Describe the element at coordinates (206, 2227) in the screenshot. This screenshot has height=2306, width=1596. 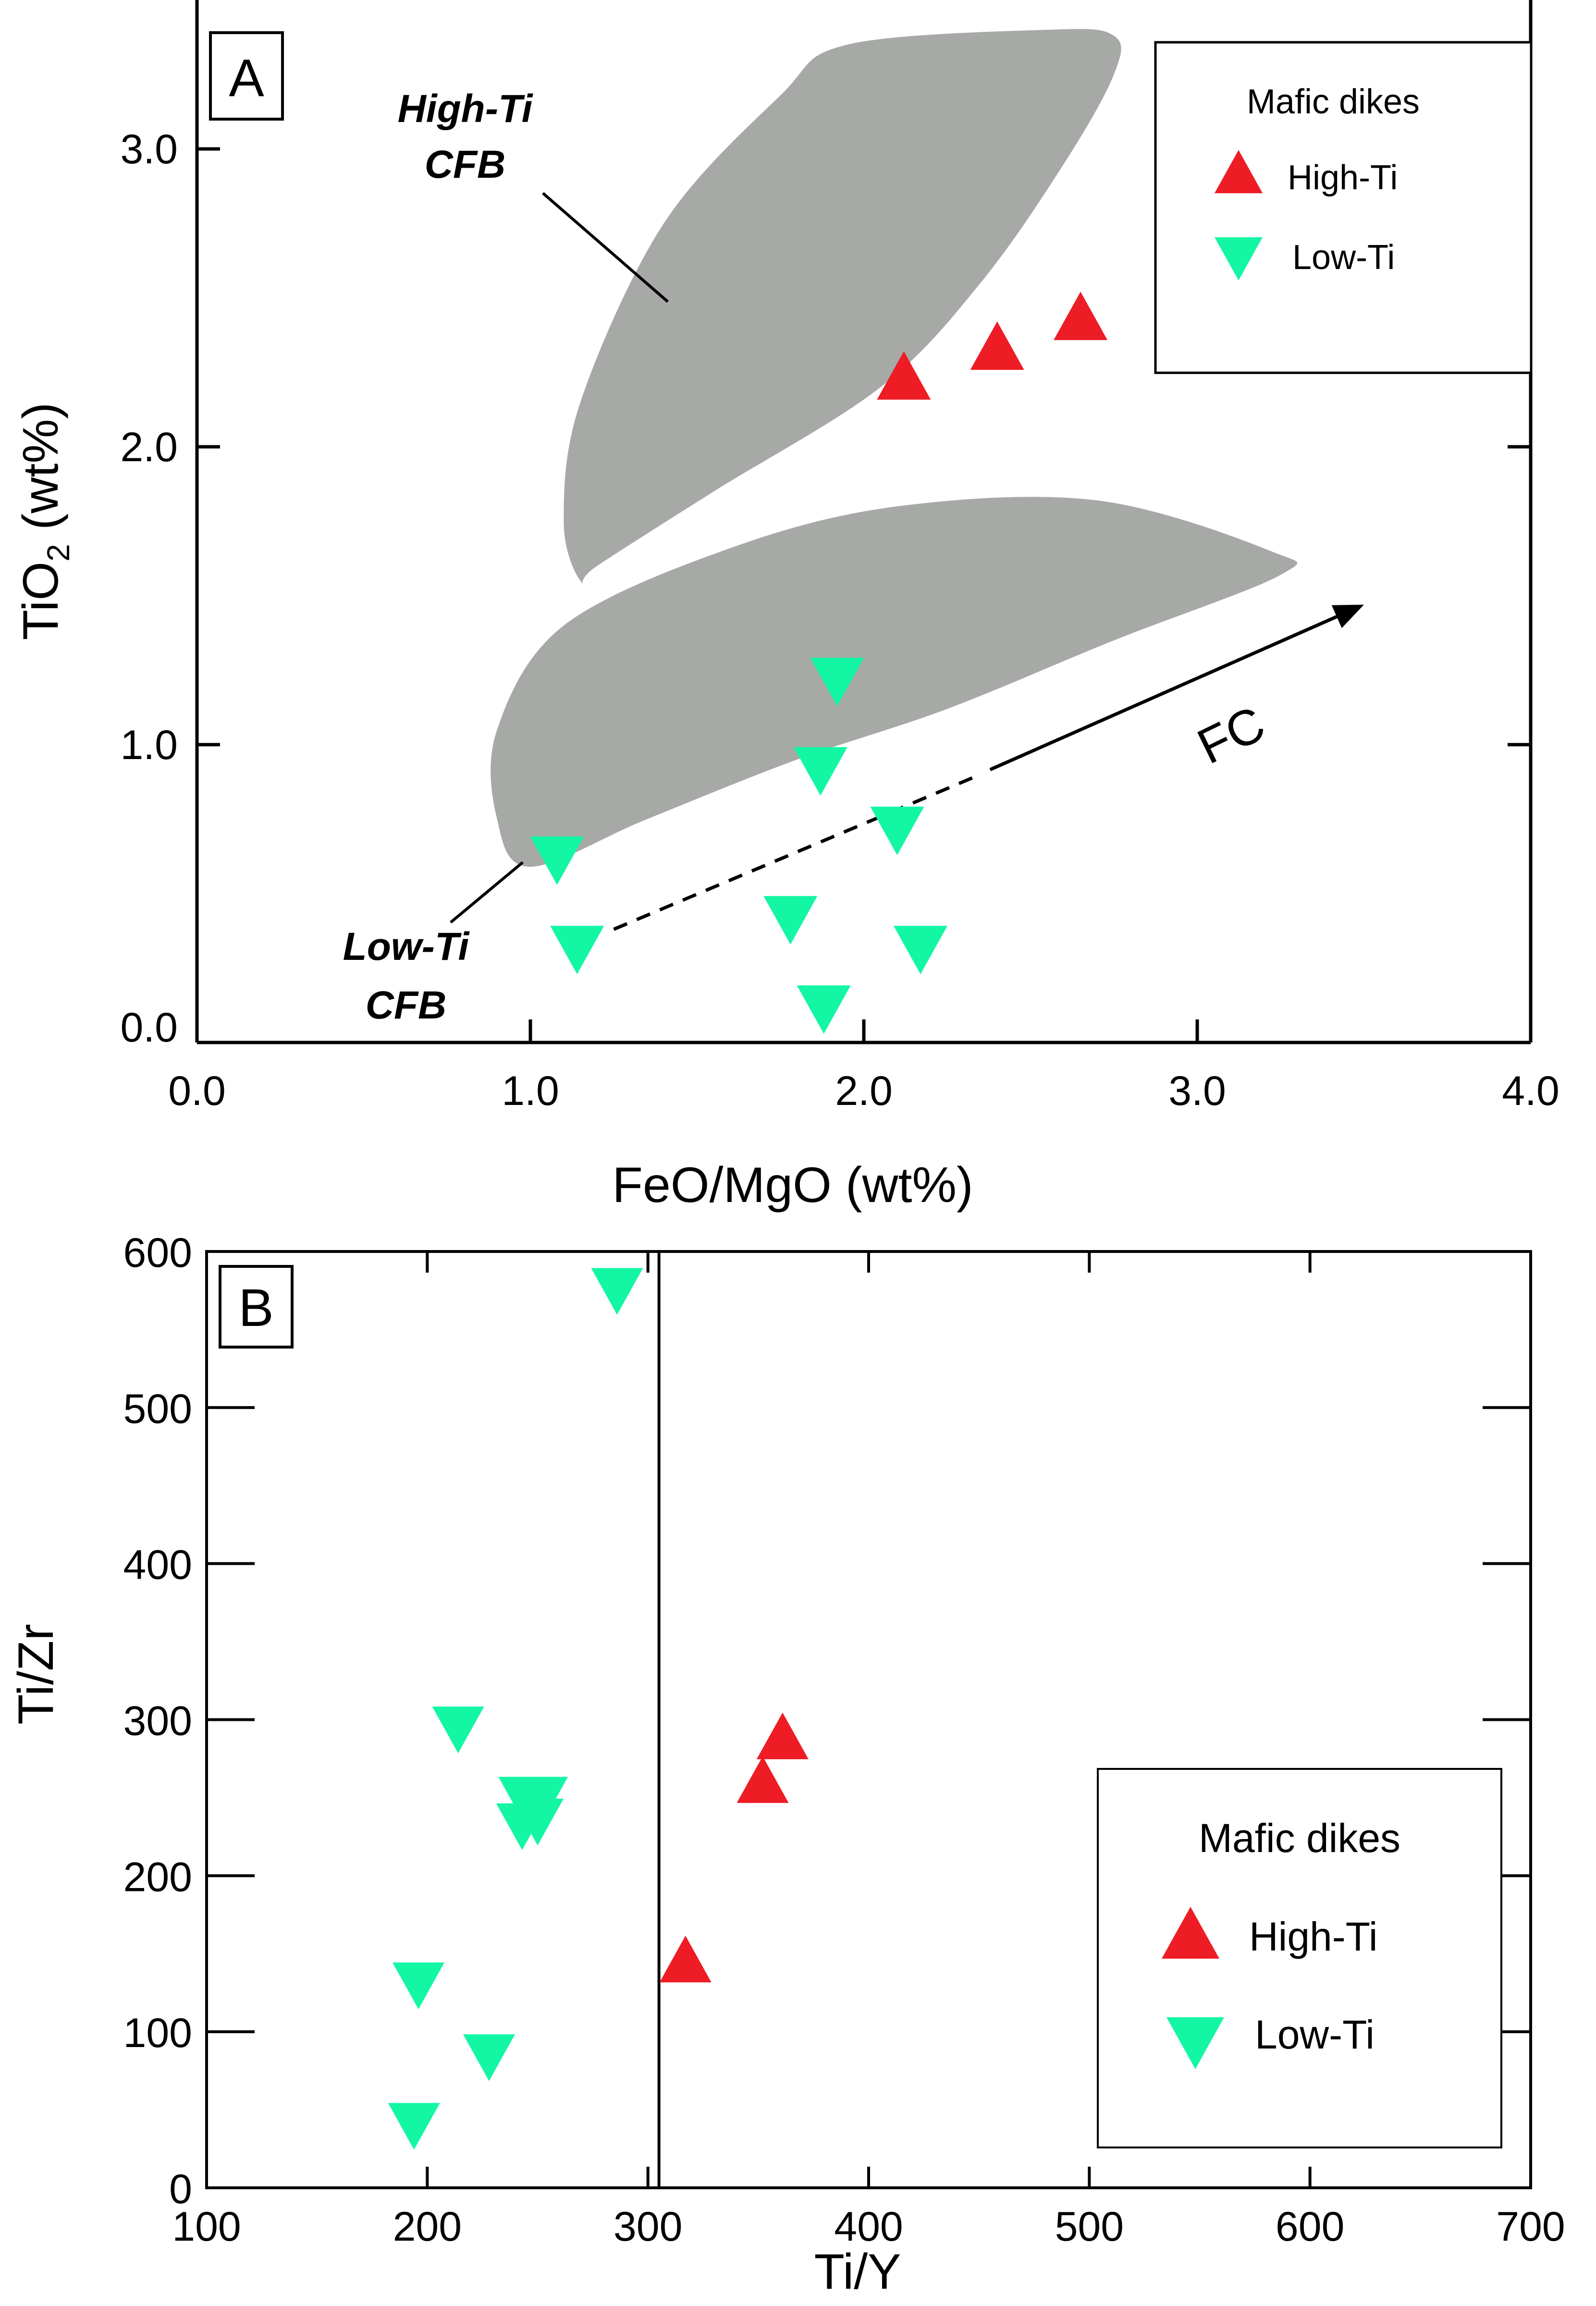
I see `x-tick-label: 100` at that location.